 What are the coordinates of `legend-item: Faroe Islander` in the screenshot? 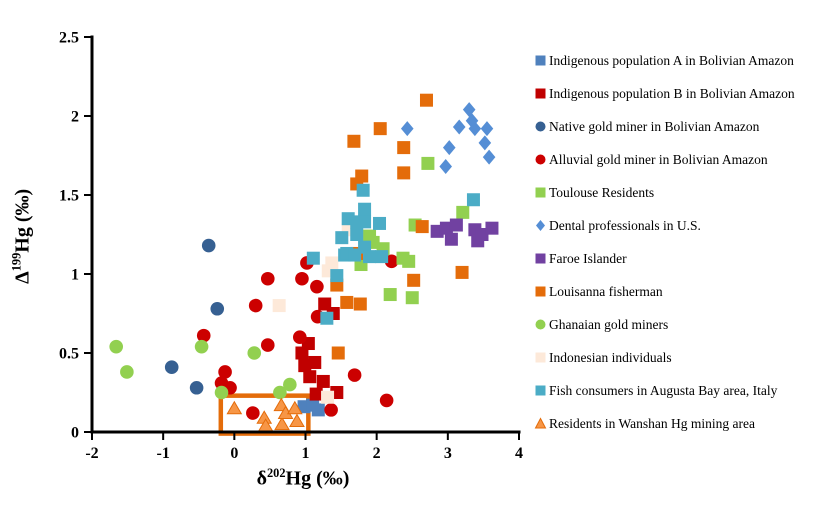 It's located at (680, 258).